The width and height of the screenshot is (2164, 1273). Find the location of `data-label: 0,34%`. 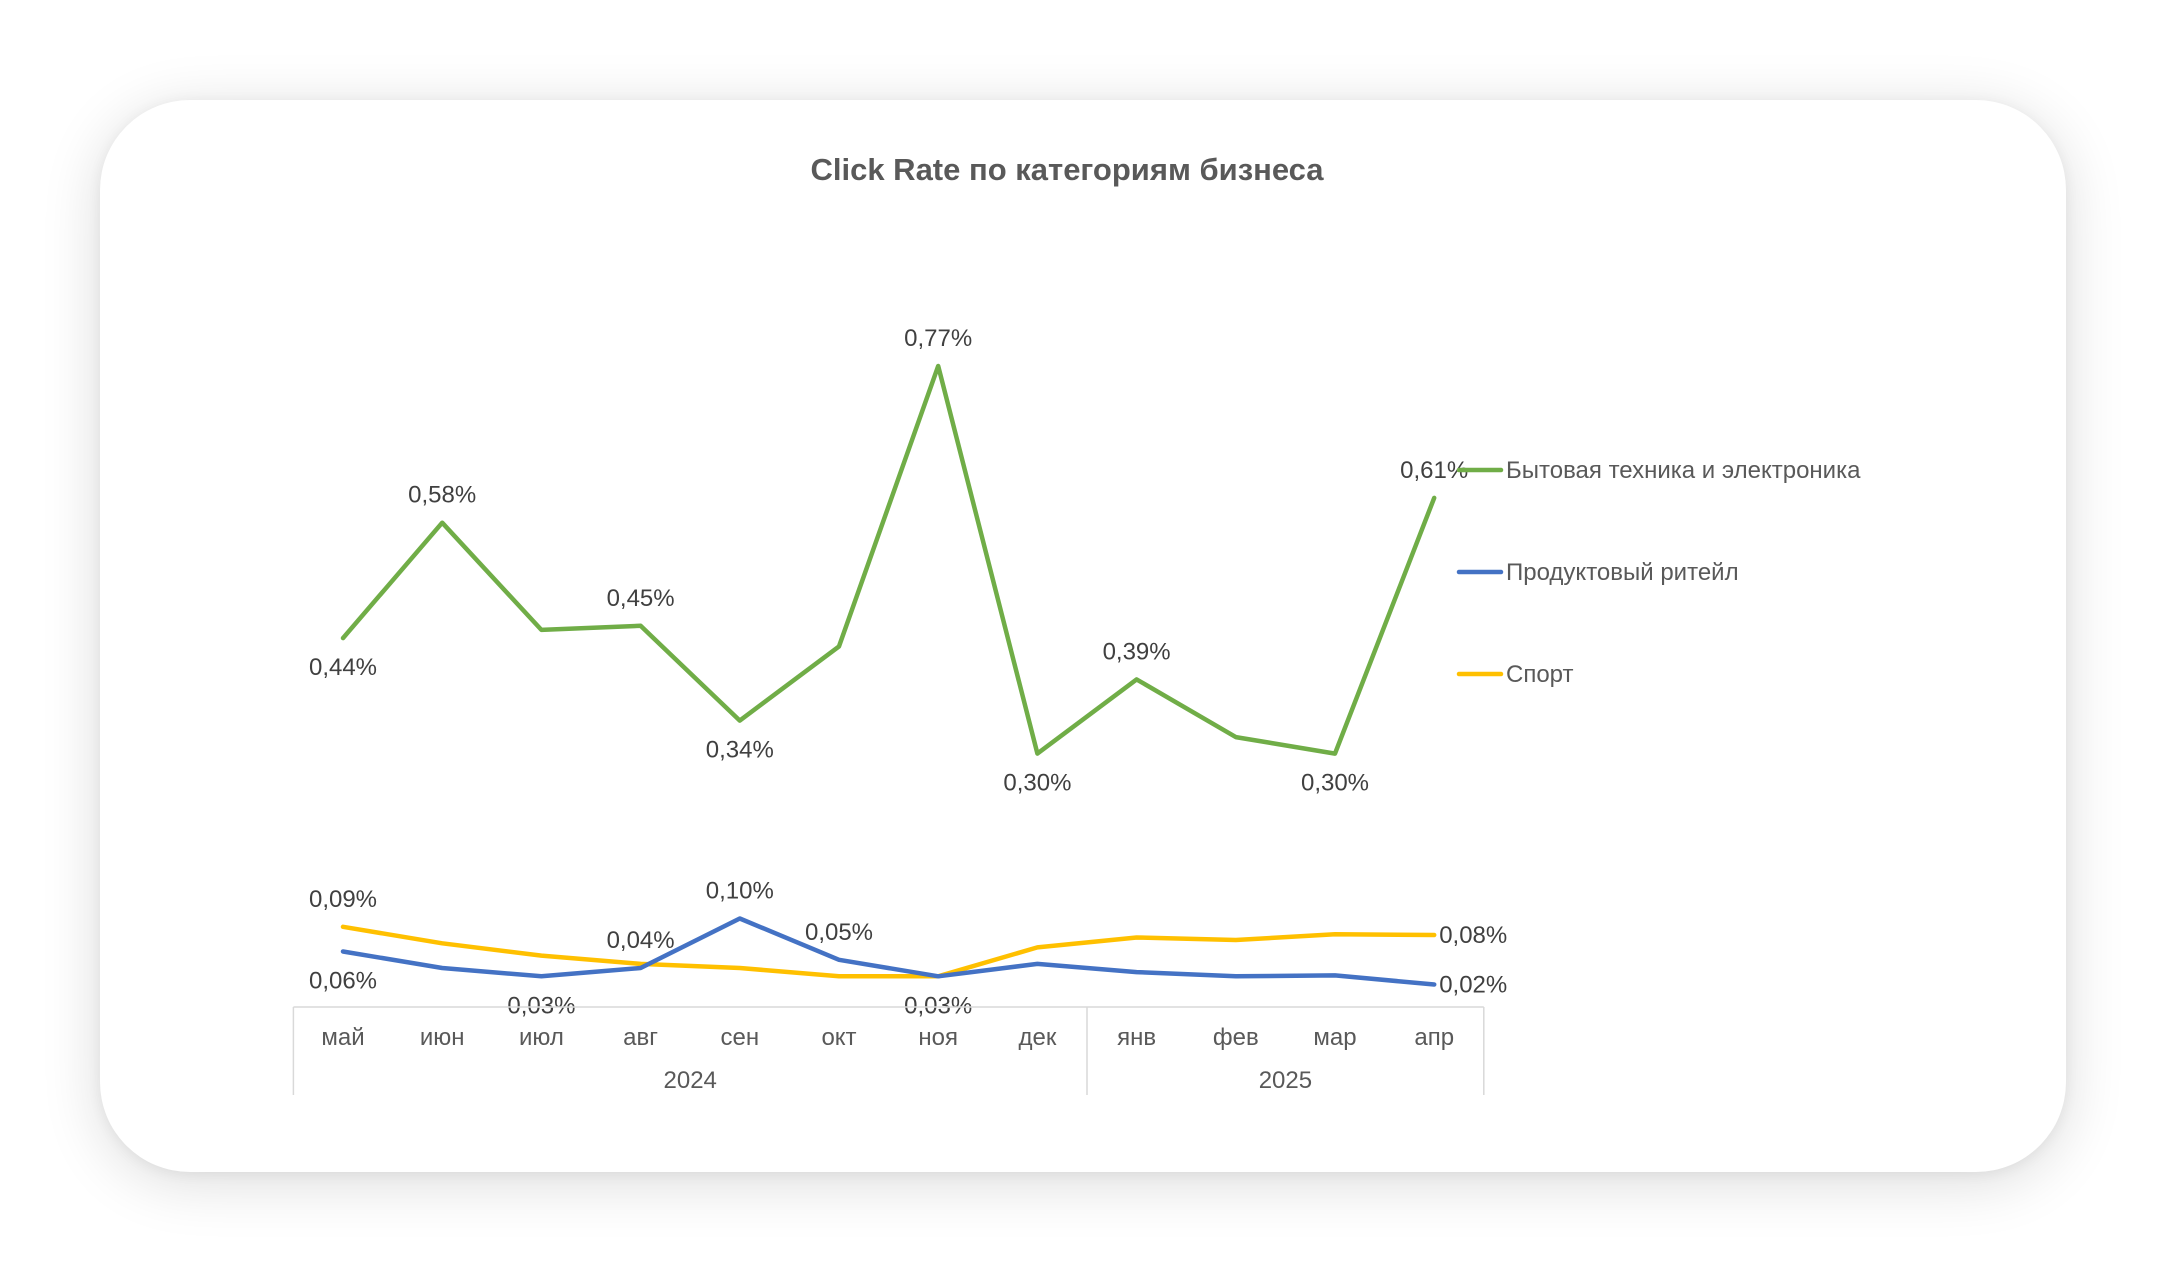

data-label: 0,34% is located at coordinates (740, 750).